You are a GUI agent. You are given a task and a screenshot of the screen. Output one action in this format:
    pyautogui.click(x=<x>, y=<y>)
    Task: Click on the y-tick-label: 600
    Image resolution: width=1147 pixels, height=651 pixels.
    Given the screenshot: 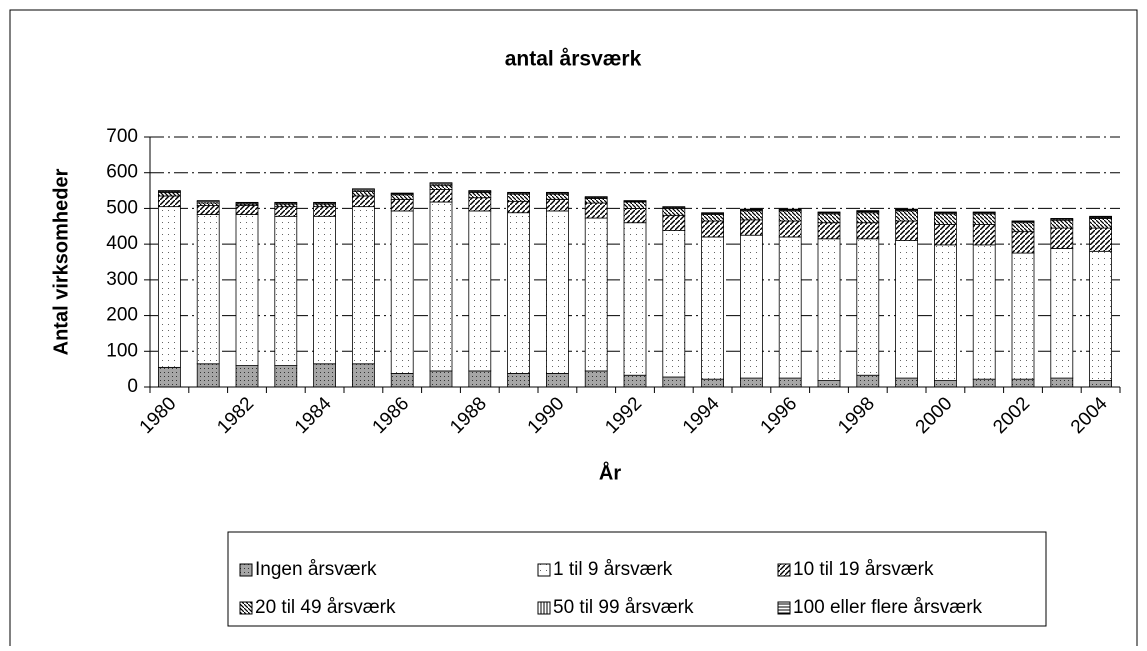 What is the action you would take?
    pyautogui.click(x=122, y=172)
    